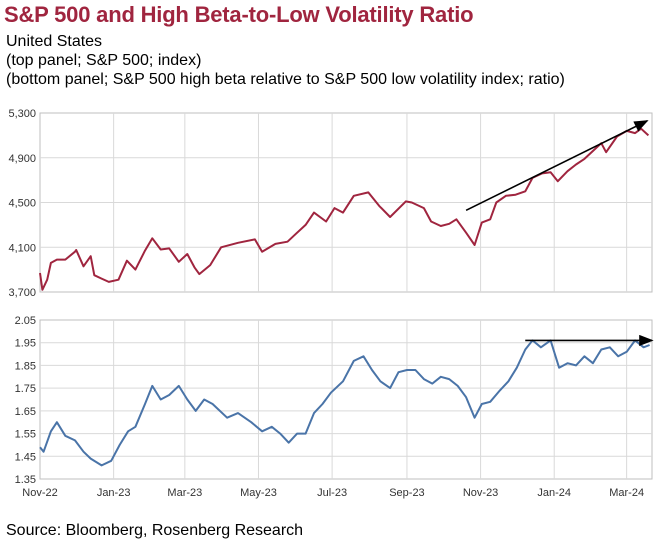  What do you see at coordinates (25, 321) in the screenshot?
I see `bottom-y-tick-label: 2.05` at bounding box center [25, 321].